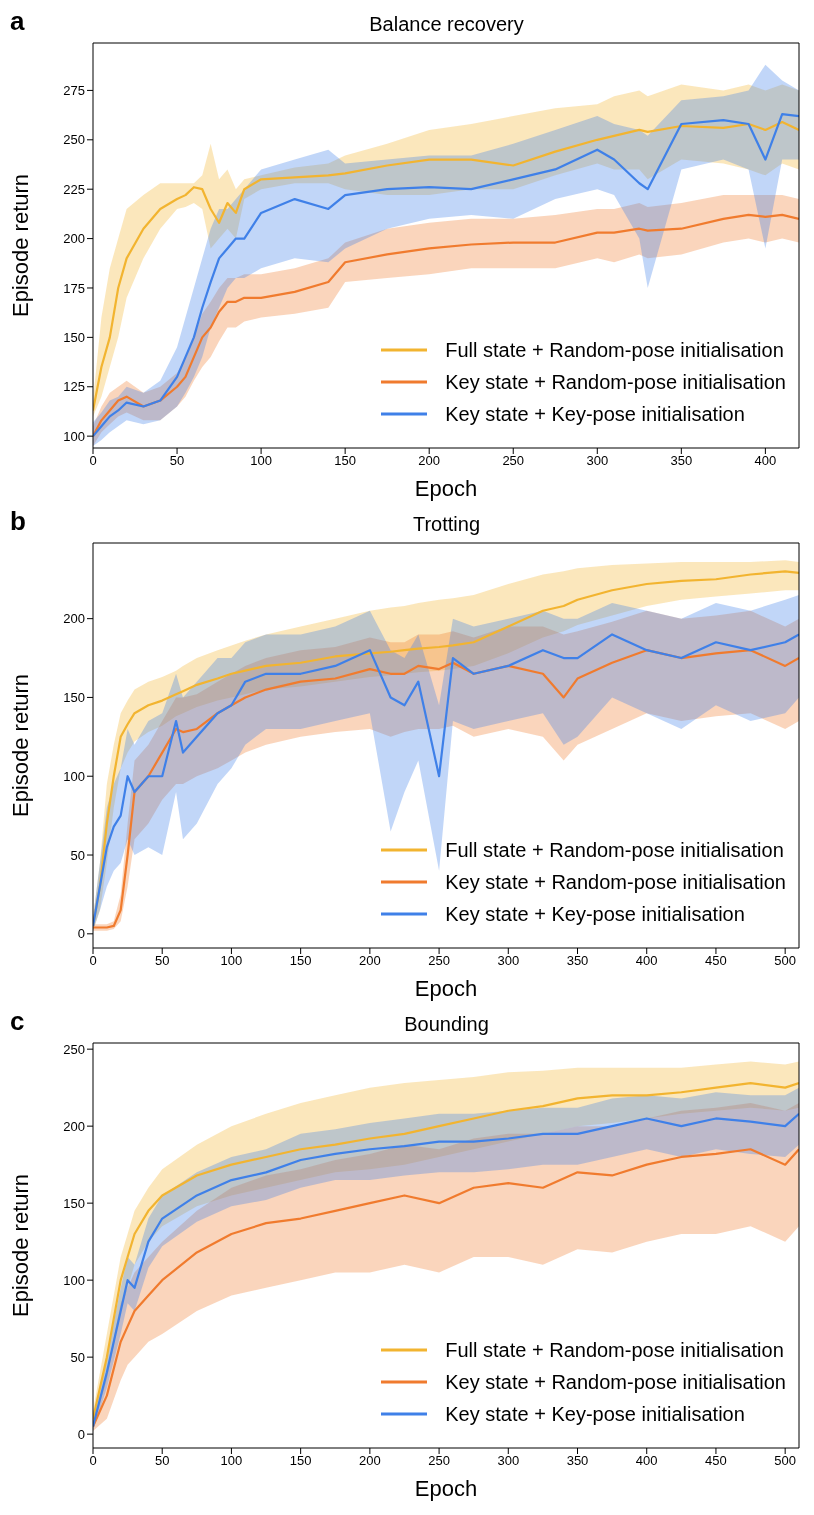  Describe the element at coordinates (17, 1021) in the screenshot. I see `text: c` at that location.